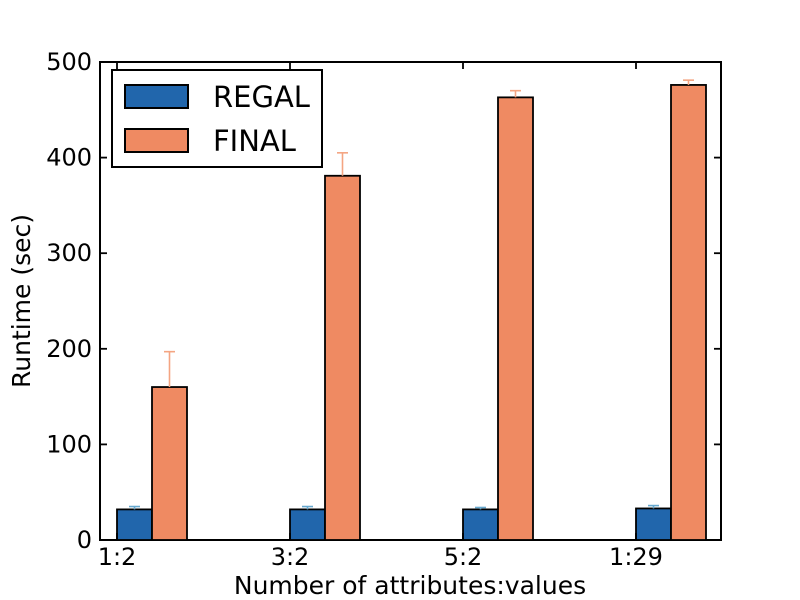 This screenshot has height=600, width=800. Describe the element at coordinates (254, 141) in the screenshot. I see `legend-label-final: FINAL` at that location.